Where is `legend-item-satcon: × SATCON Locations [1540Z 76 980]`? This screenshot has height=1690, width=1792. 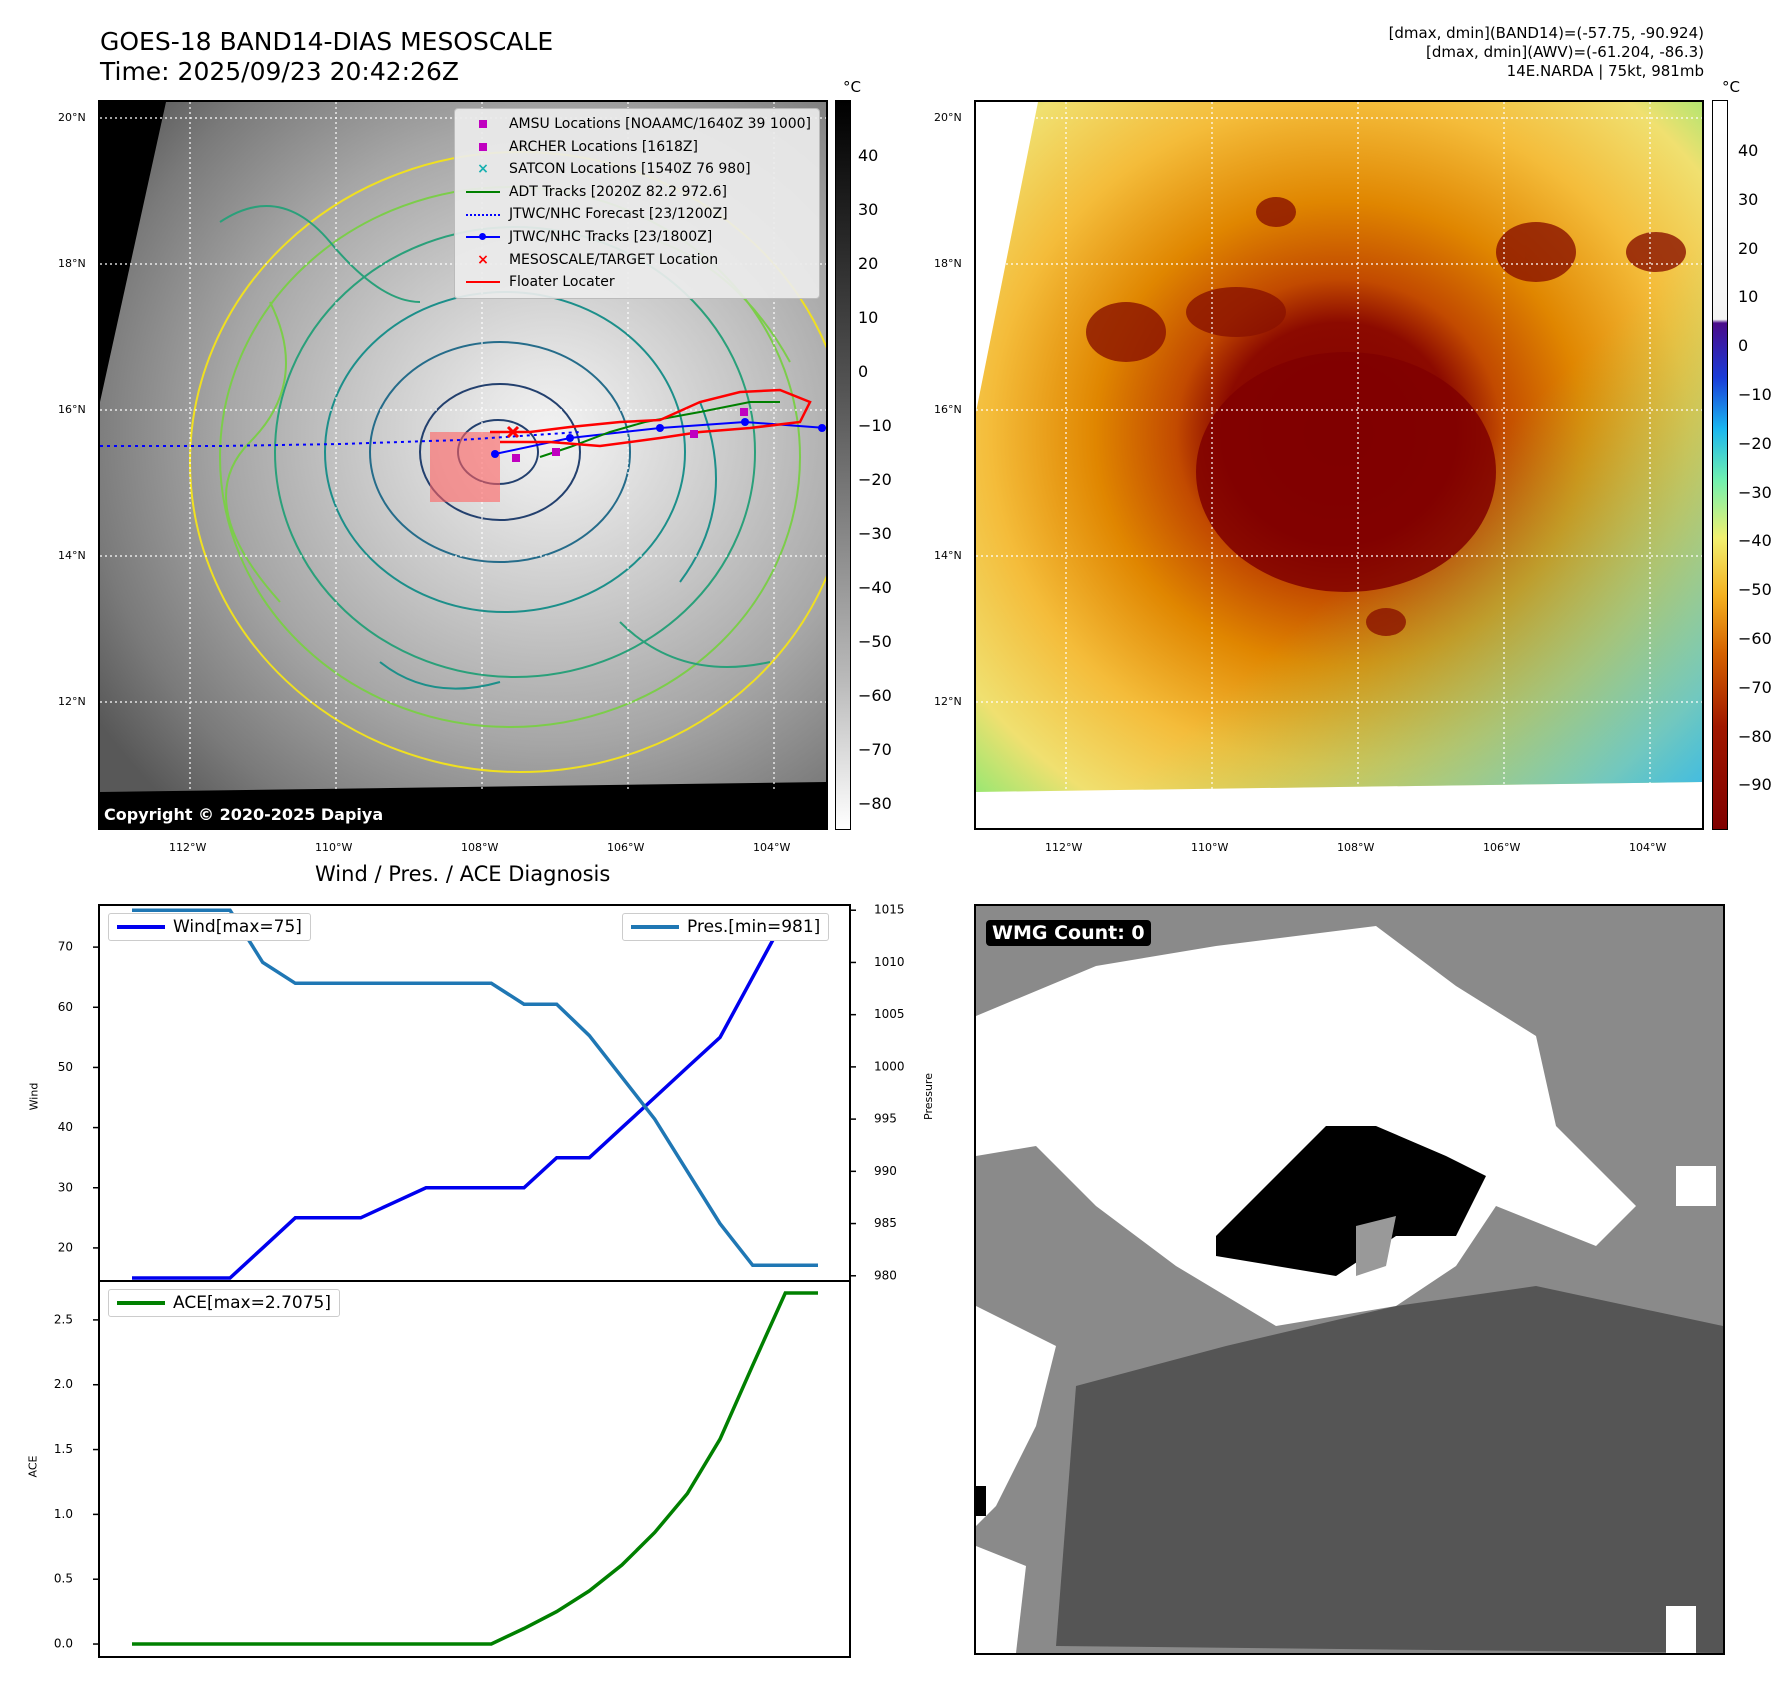
legend-item-satcon: × SATCON Locations [1540Z 76 980] is located at coordinates (638, 169).